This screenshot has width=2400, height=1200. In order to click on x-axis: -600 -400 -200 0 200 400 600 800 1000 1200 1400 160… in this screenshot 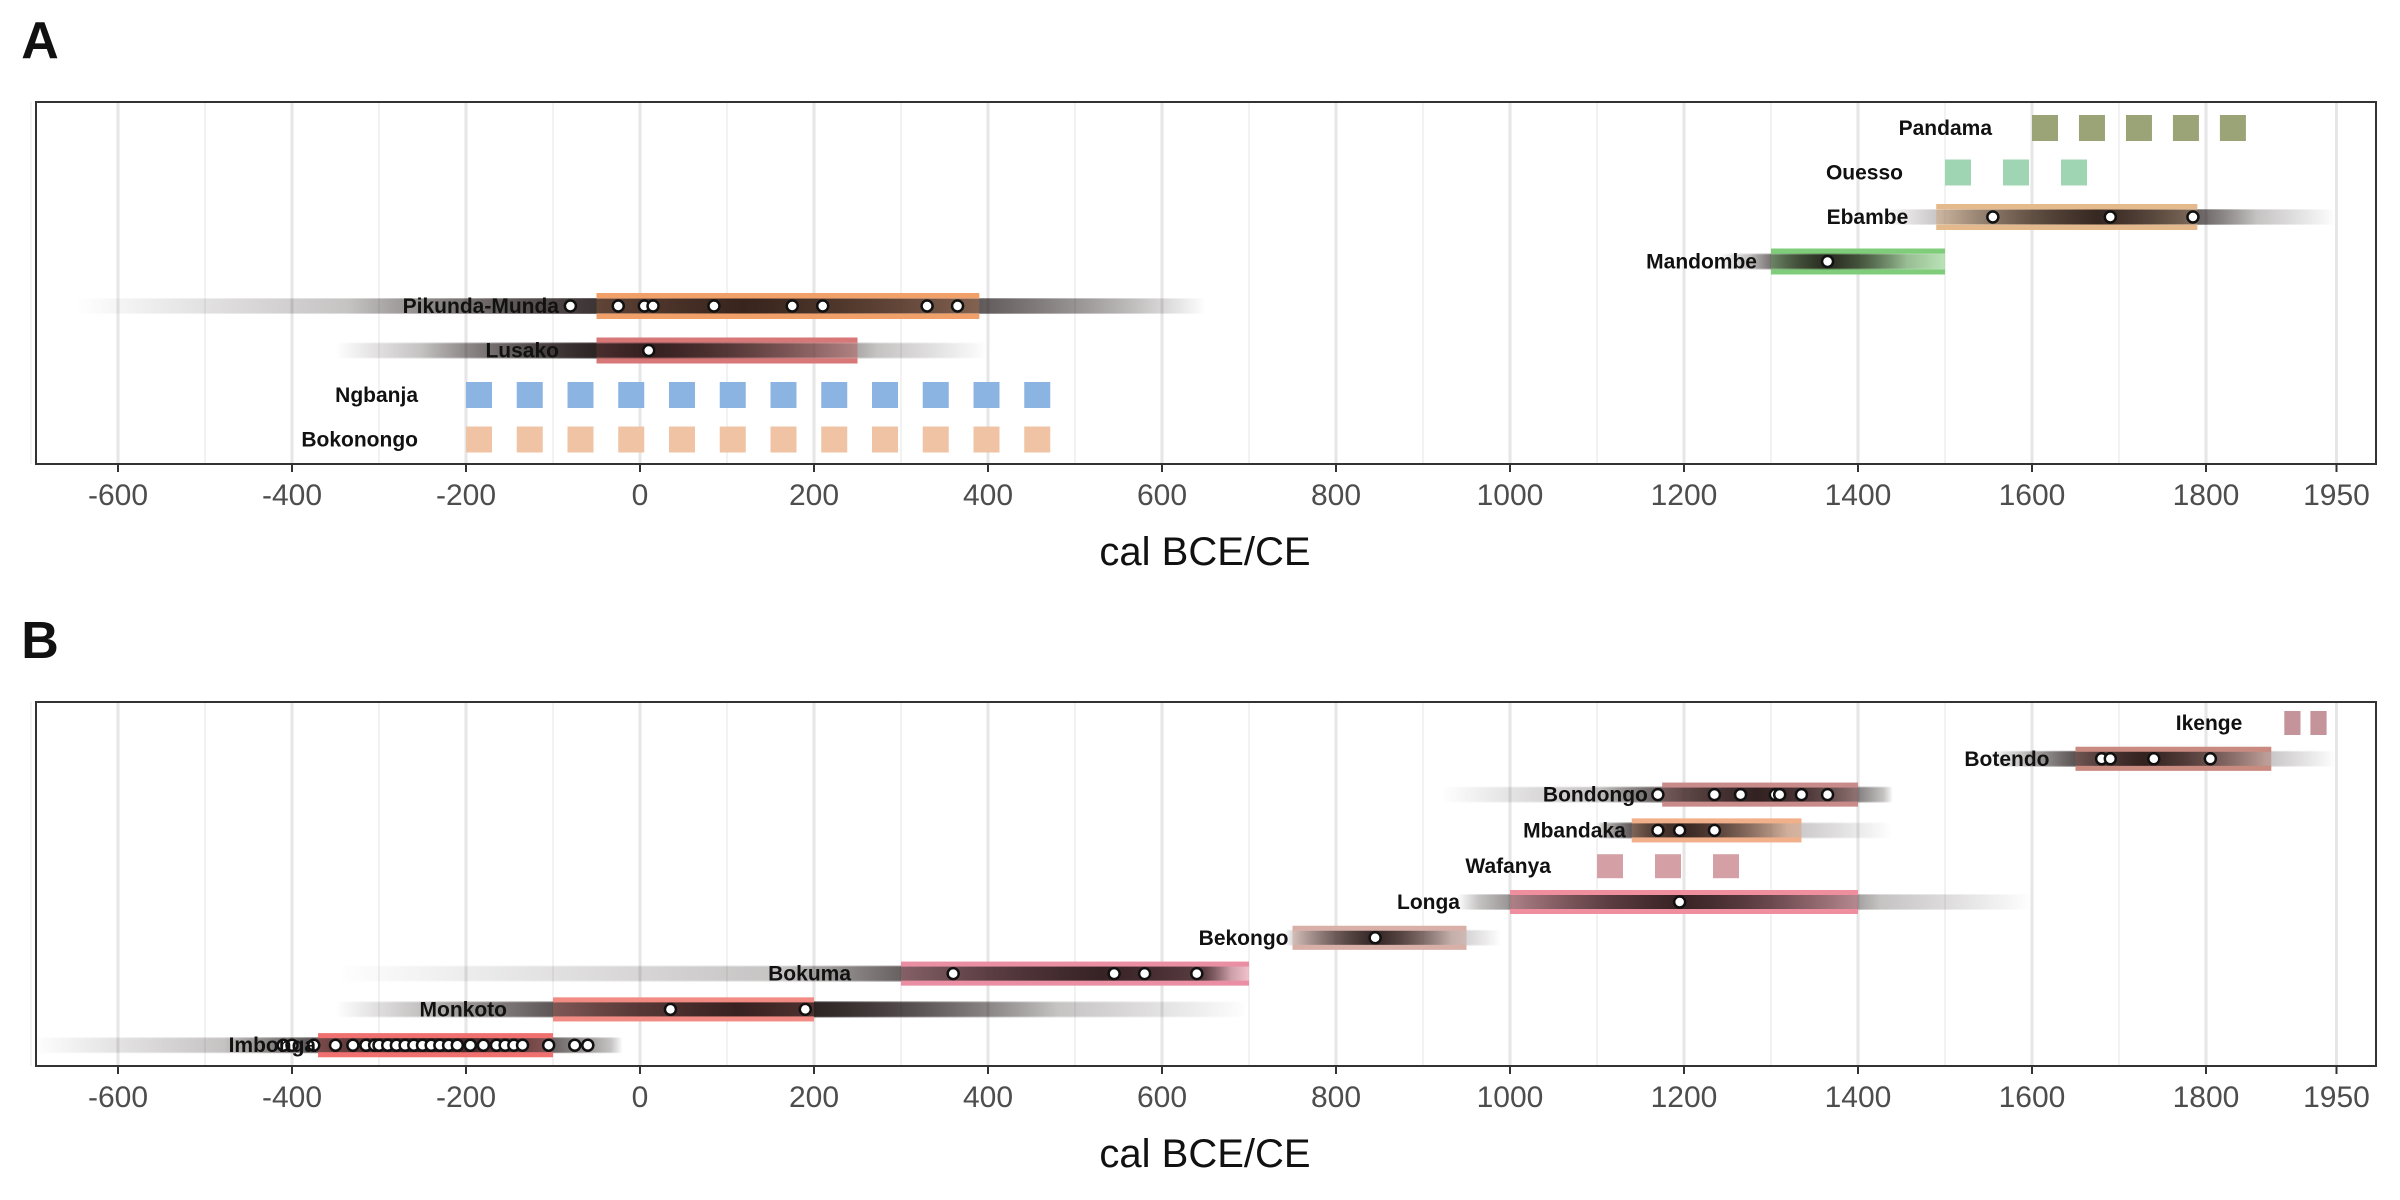, I will do `click(1229, 519)`.